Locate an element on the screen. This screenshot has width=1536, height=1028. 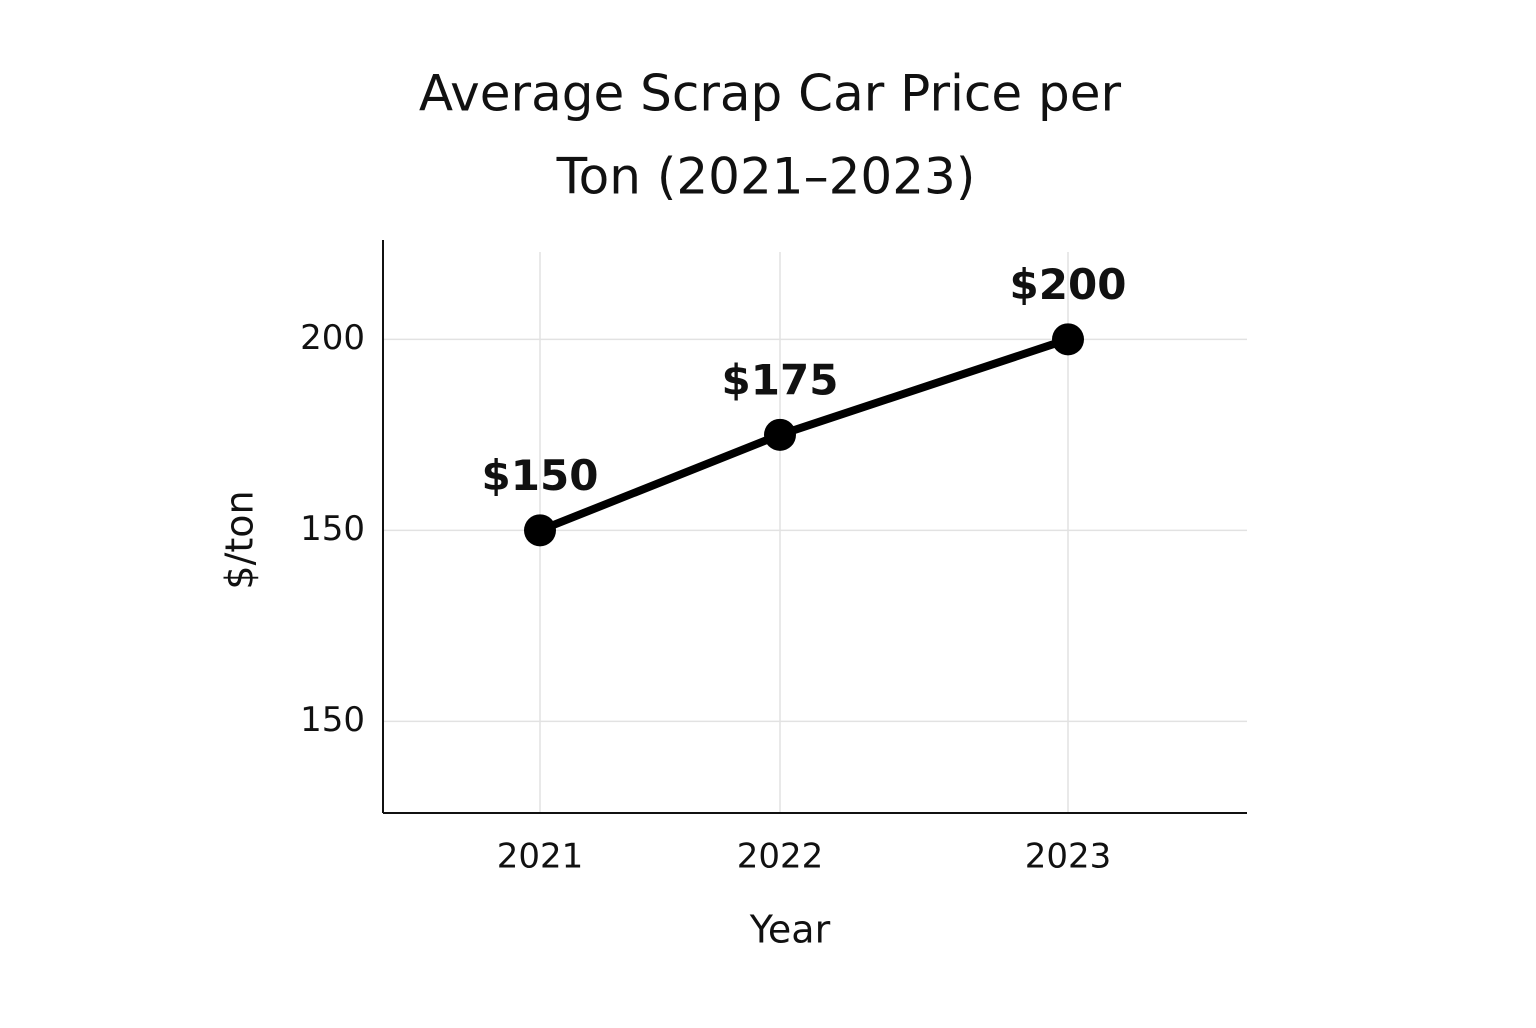
x-axis-label: Year is located at coordinates (790, 930).